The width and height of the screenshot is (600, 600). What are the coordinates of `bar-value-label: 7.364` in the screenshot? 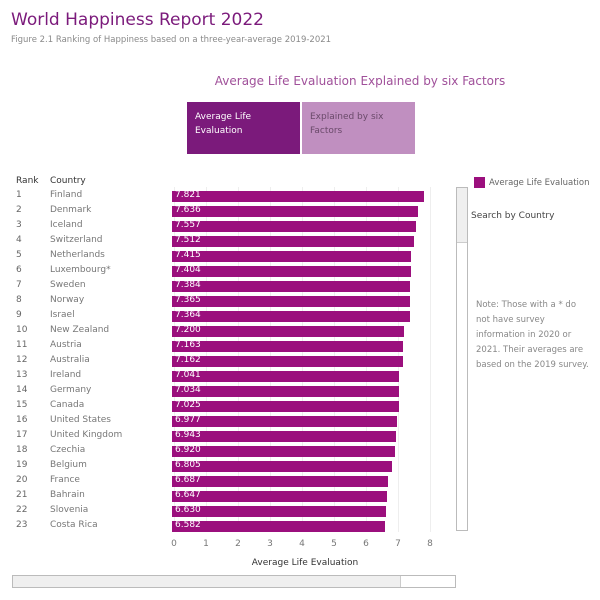 It's located at (188, 315).